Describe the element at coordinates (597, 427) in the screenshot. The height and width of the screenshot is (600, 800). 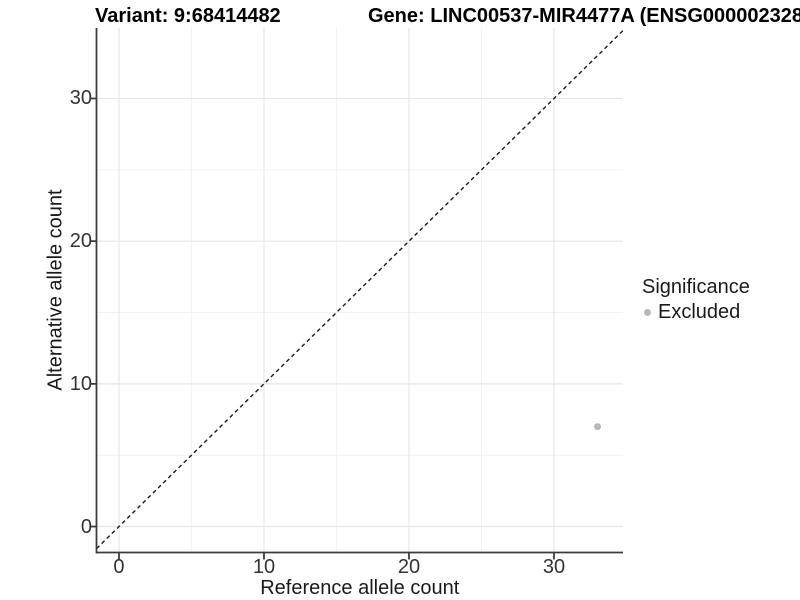
I see `data-point` at that location.